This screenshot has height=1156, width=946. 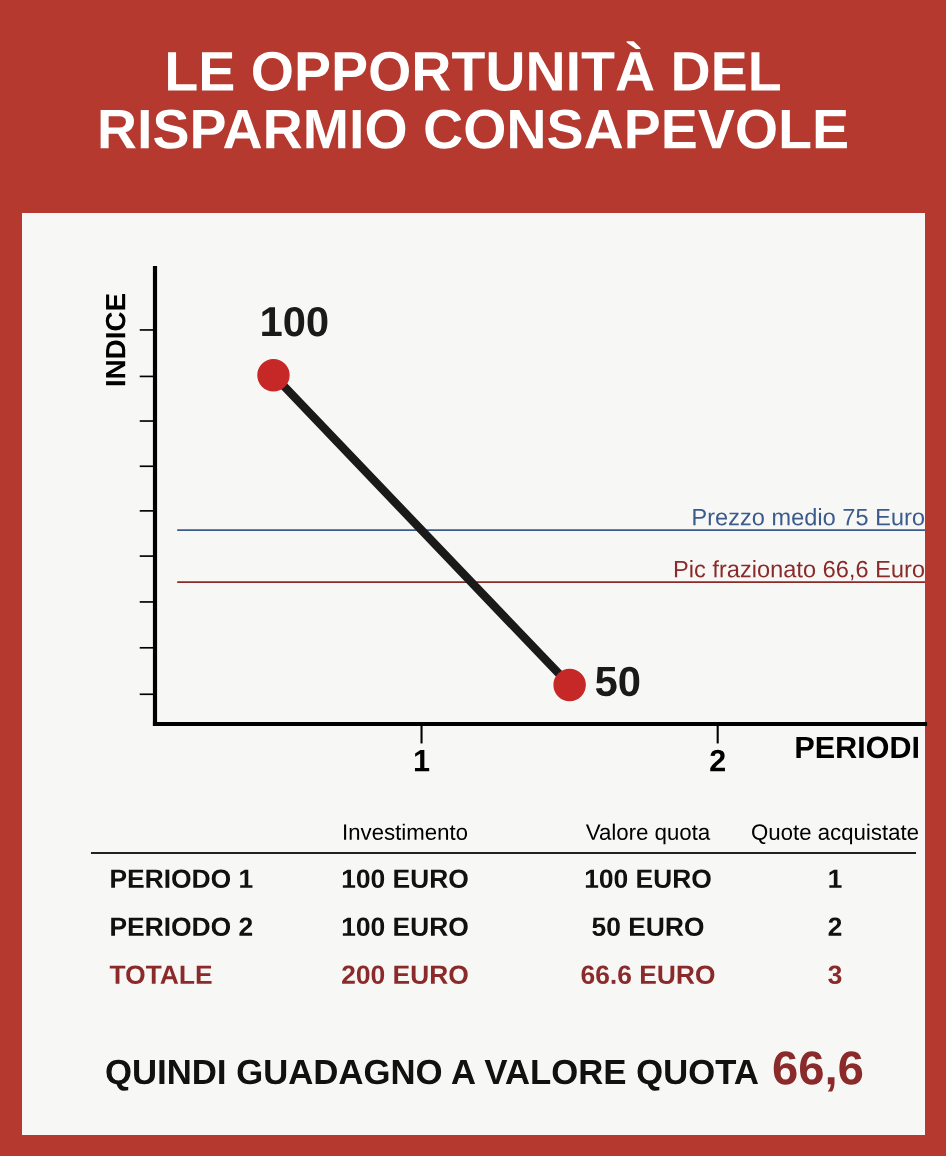 What do you see at coordinates (648, 927) in the screenshot?
I see `text: 50 EURO` at bounding box center [648, 927].